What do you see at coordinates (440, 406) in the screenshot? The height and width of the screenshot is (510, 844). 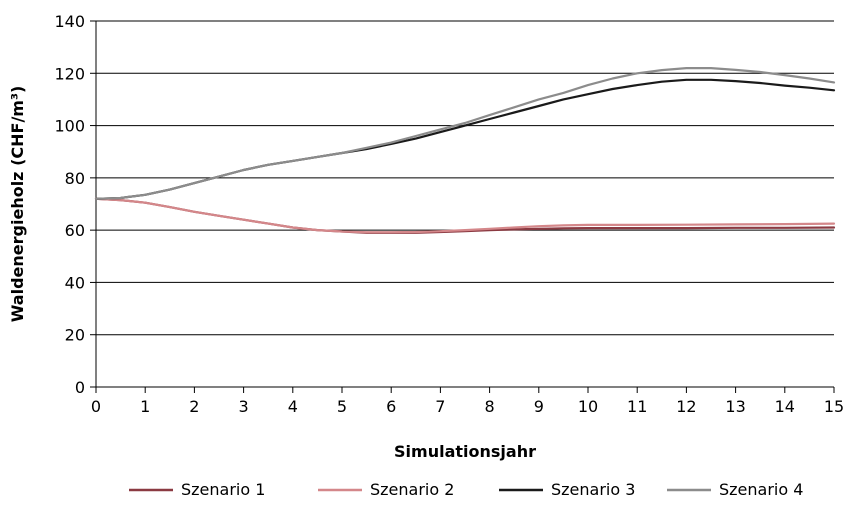 I see `x-tick-label-7: 7` at bounding box center [440, 406].